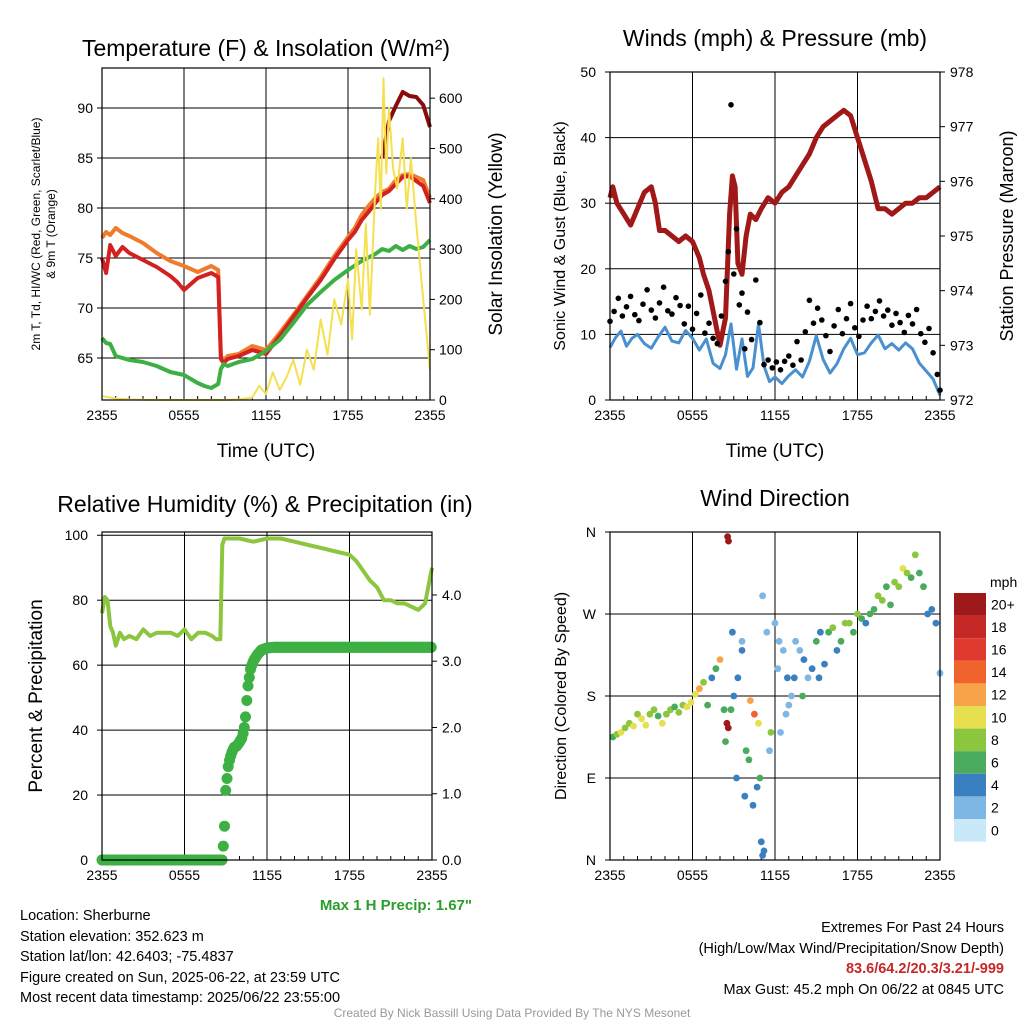  What do you see at coordinates (774, 227) in the screenshot?
I see `series-pressure` at bounding box center [774, 227].